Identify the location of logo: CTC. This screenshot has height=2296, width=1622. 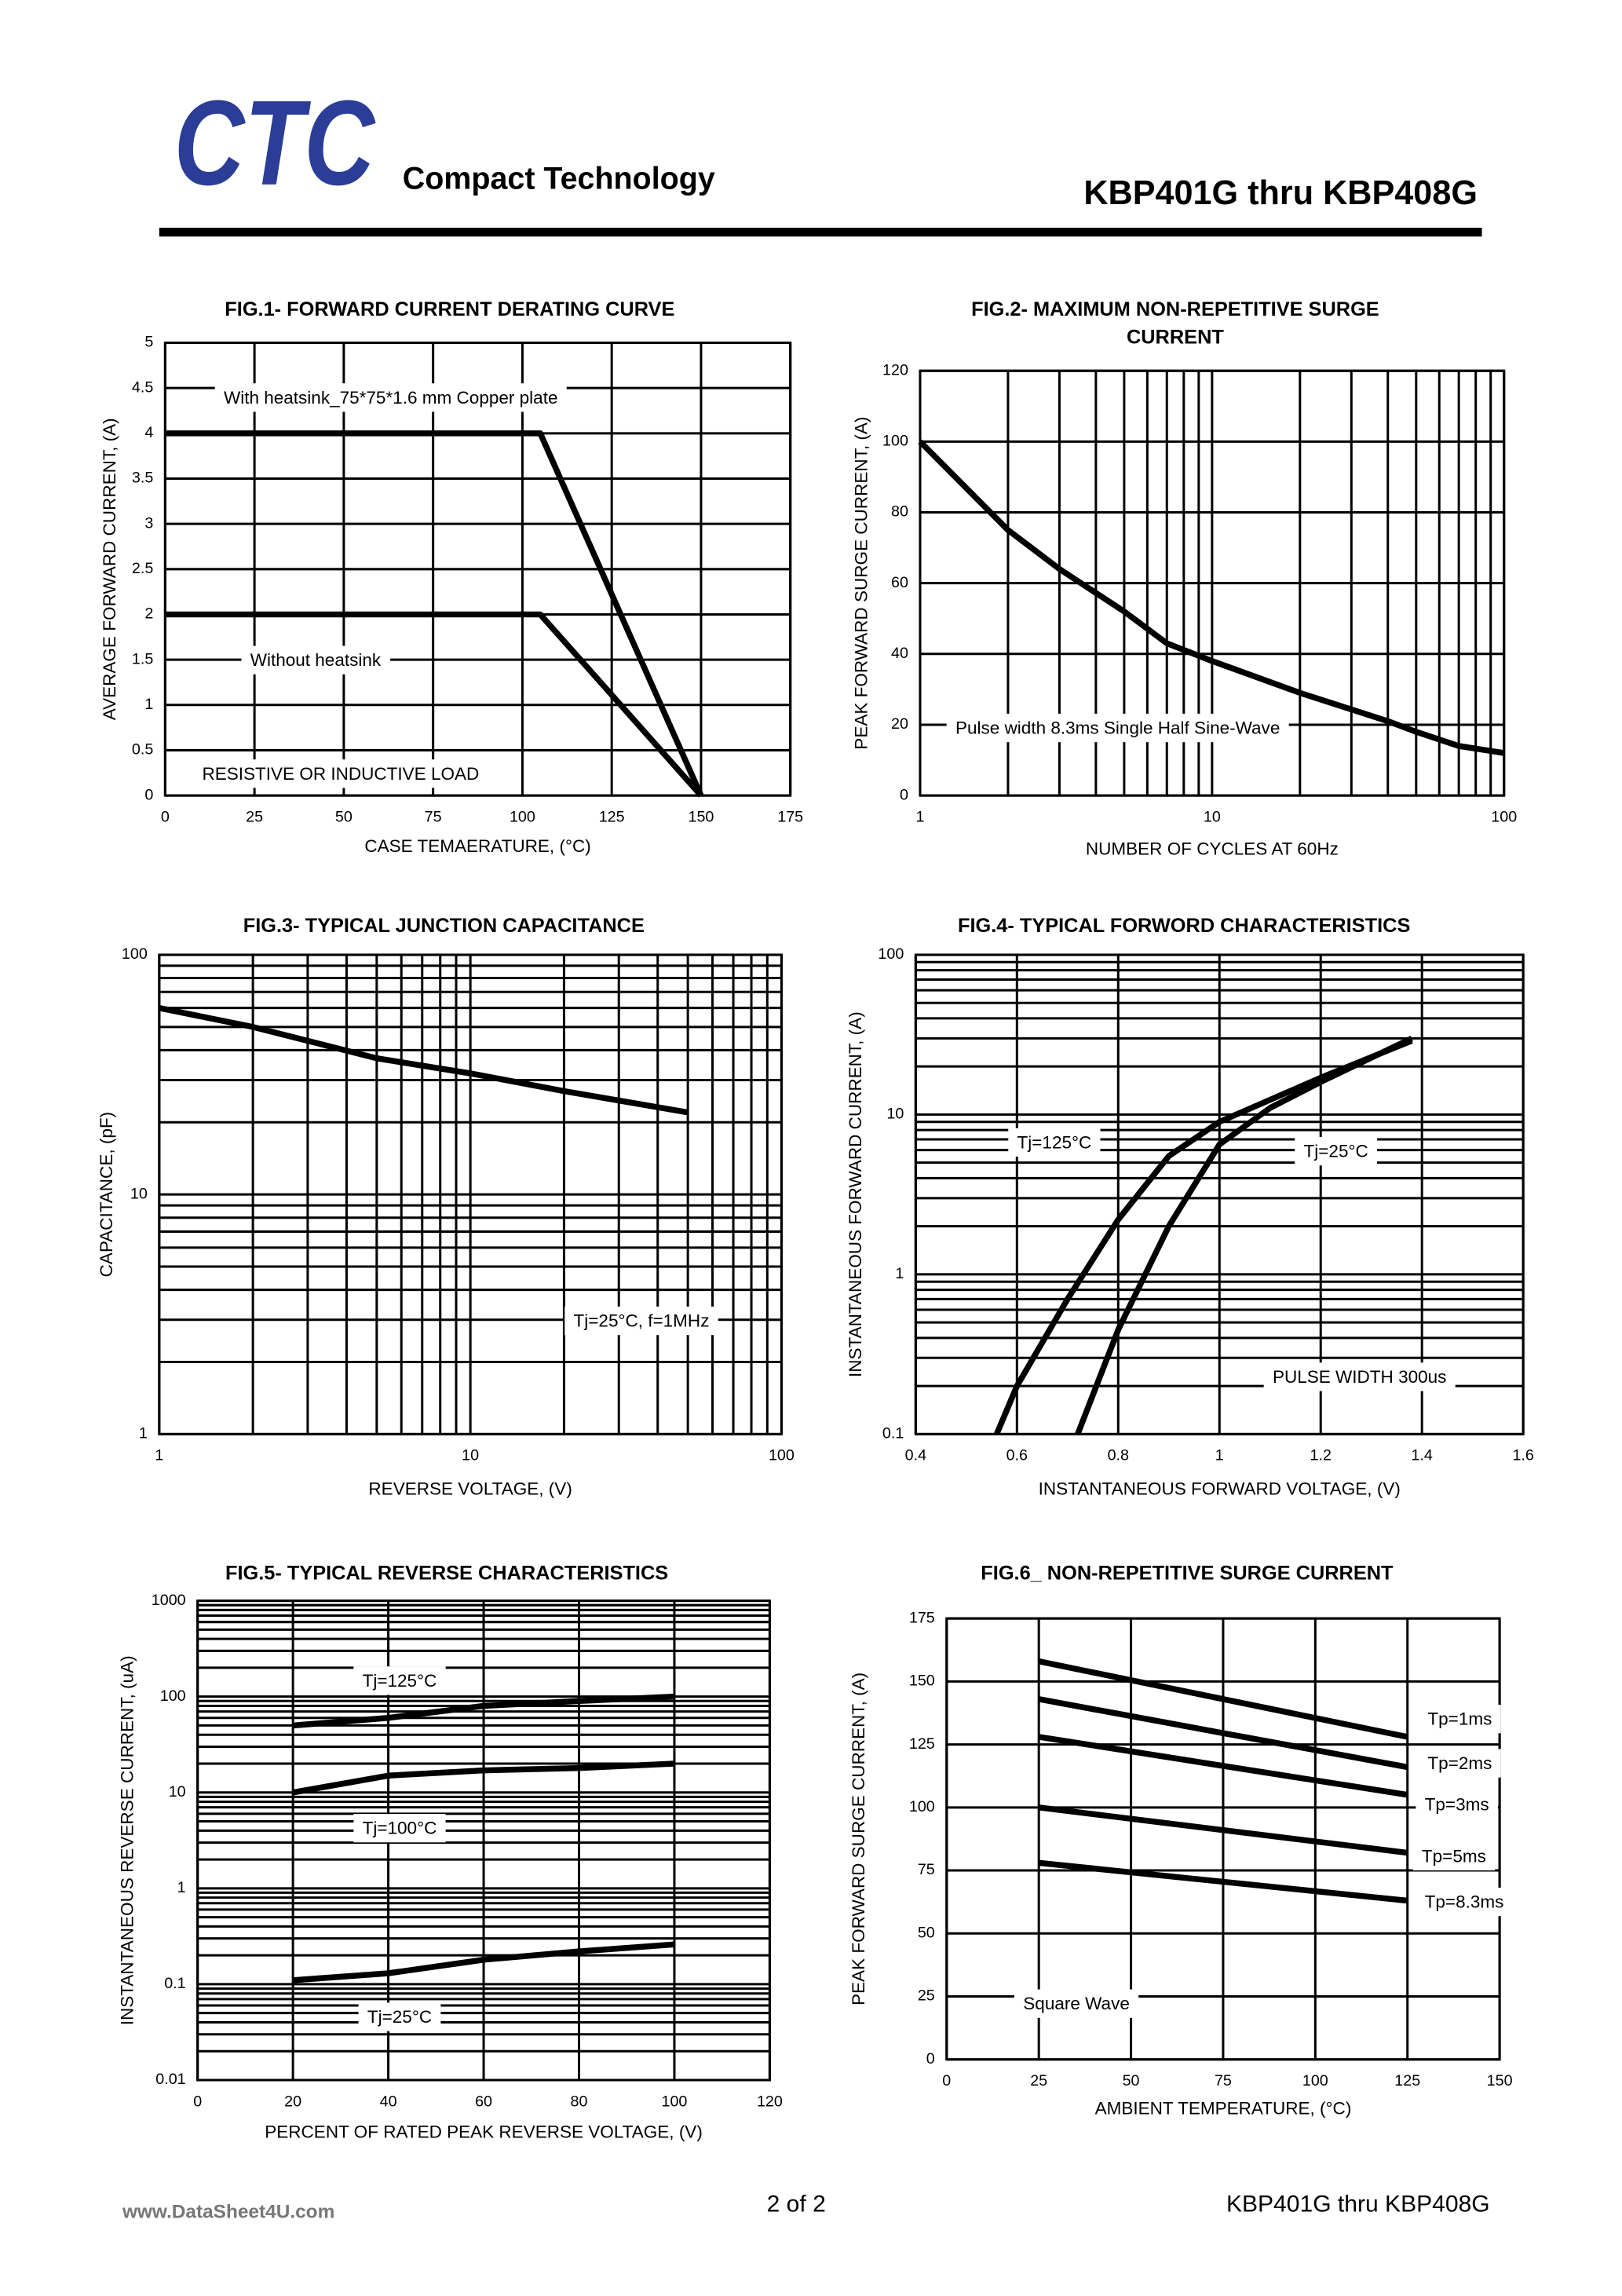
(275, 143).